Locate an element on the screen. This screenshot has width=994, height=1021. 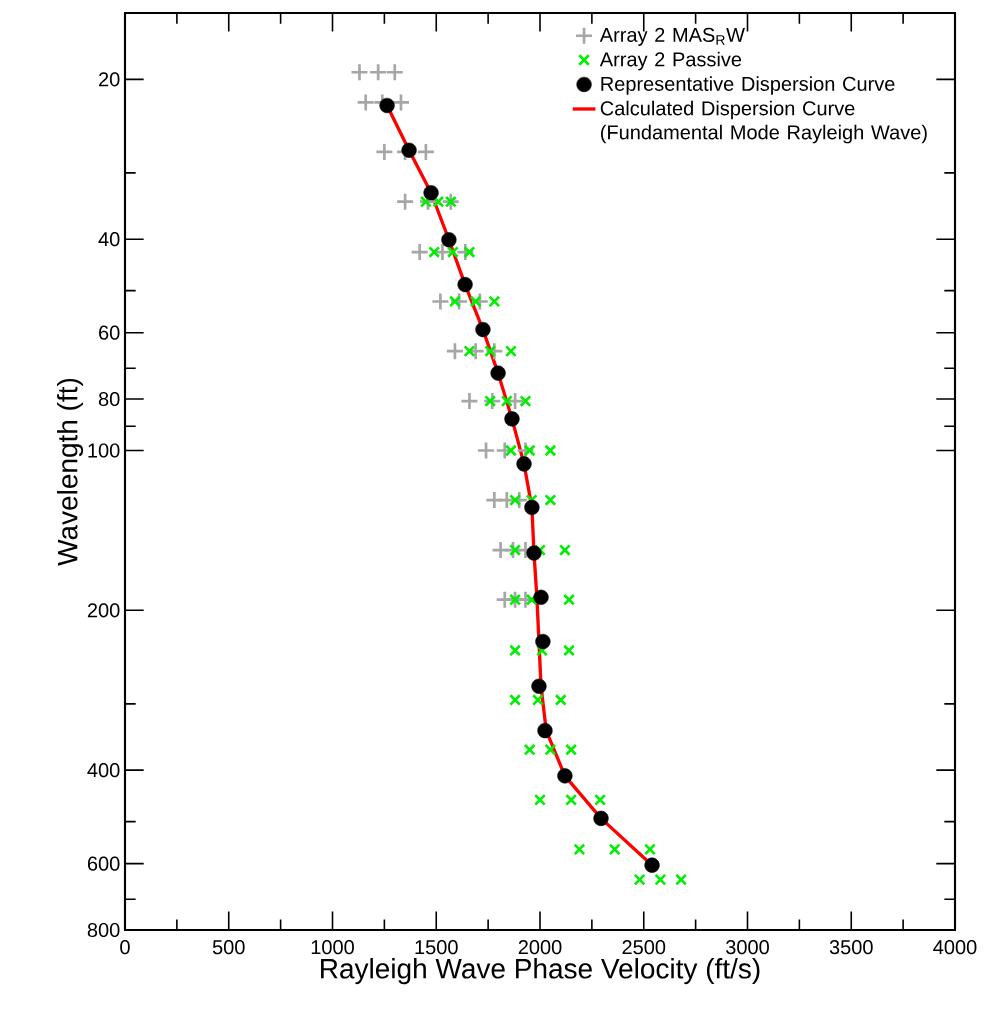
y-tick-label: 60 is located at coordinates (109, 332).